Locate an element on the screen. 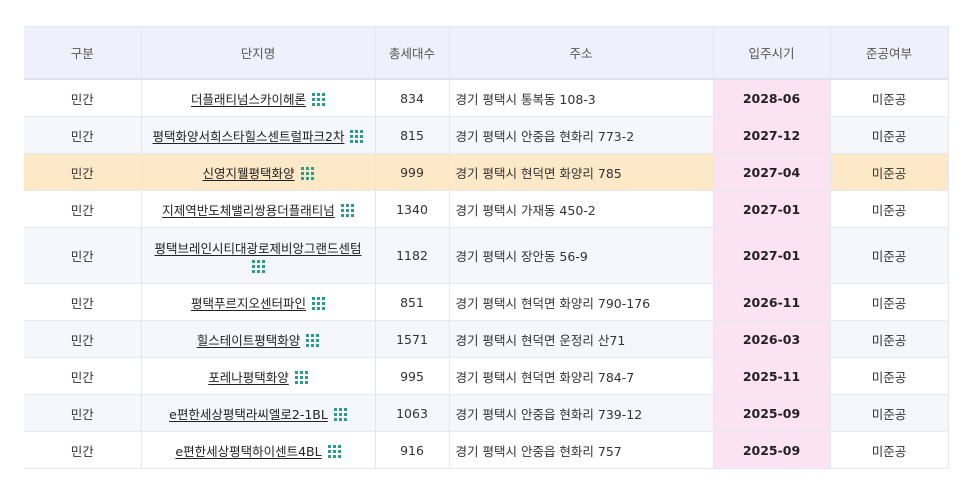 This screenshot has width=969, height=494. header-completion-status: 준공여부 is located at coordinates (889, 53).